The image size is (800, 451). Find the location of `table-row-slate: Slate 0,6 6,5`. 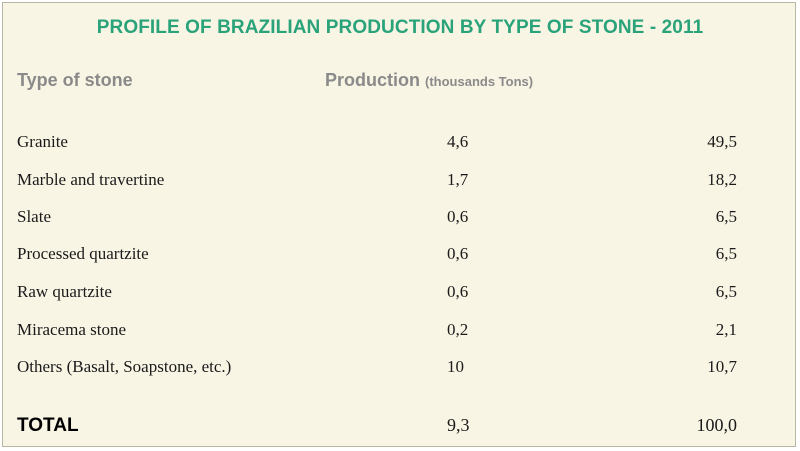

table-row-slate: Slate 0,6 6,5 is located at coordinates (400, 220).